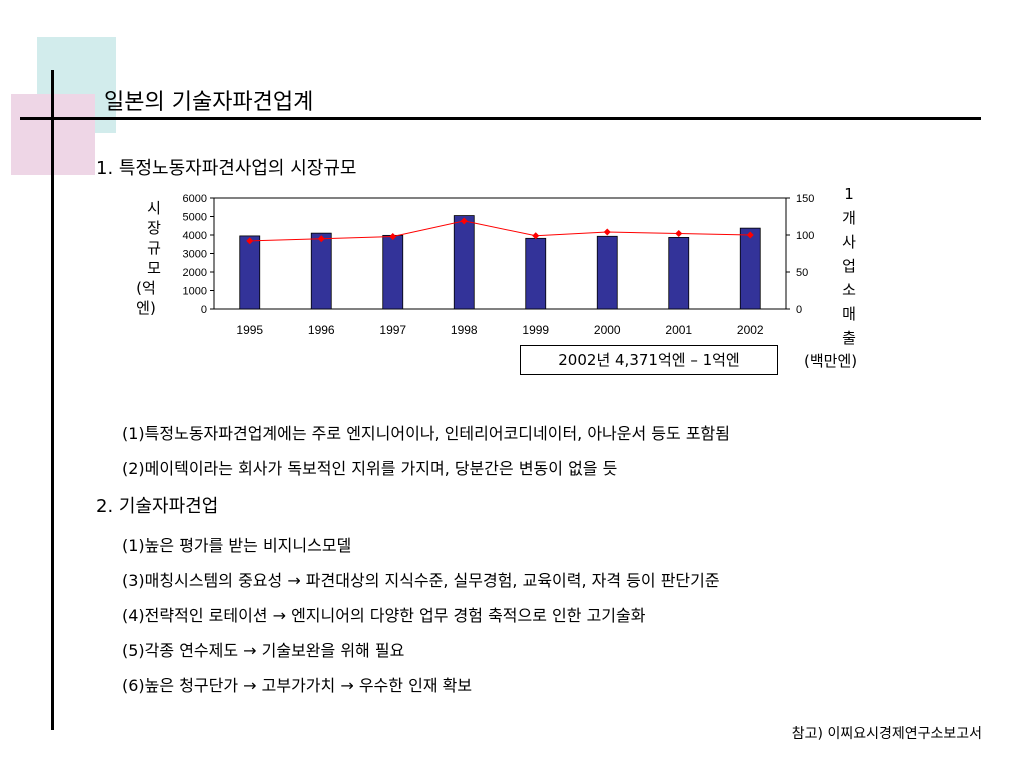 The height and width of the screenshot is (768, 1024). What do you see at coordinates (393, 272) in the screenshot?
I see `bar-1997` at bounding box center [393, 272].